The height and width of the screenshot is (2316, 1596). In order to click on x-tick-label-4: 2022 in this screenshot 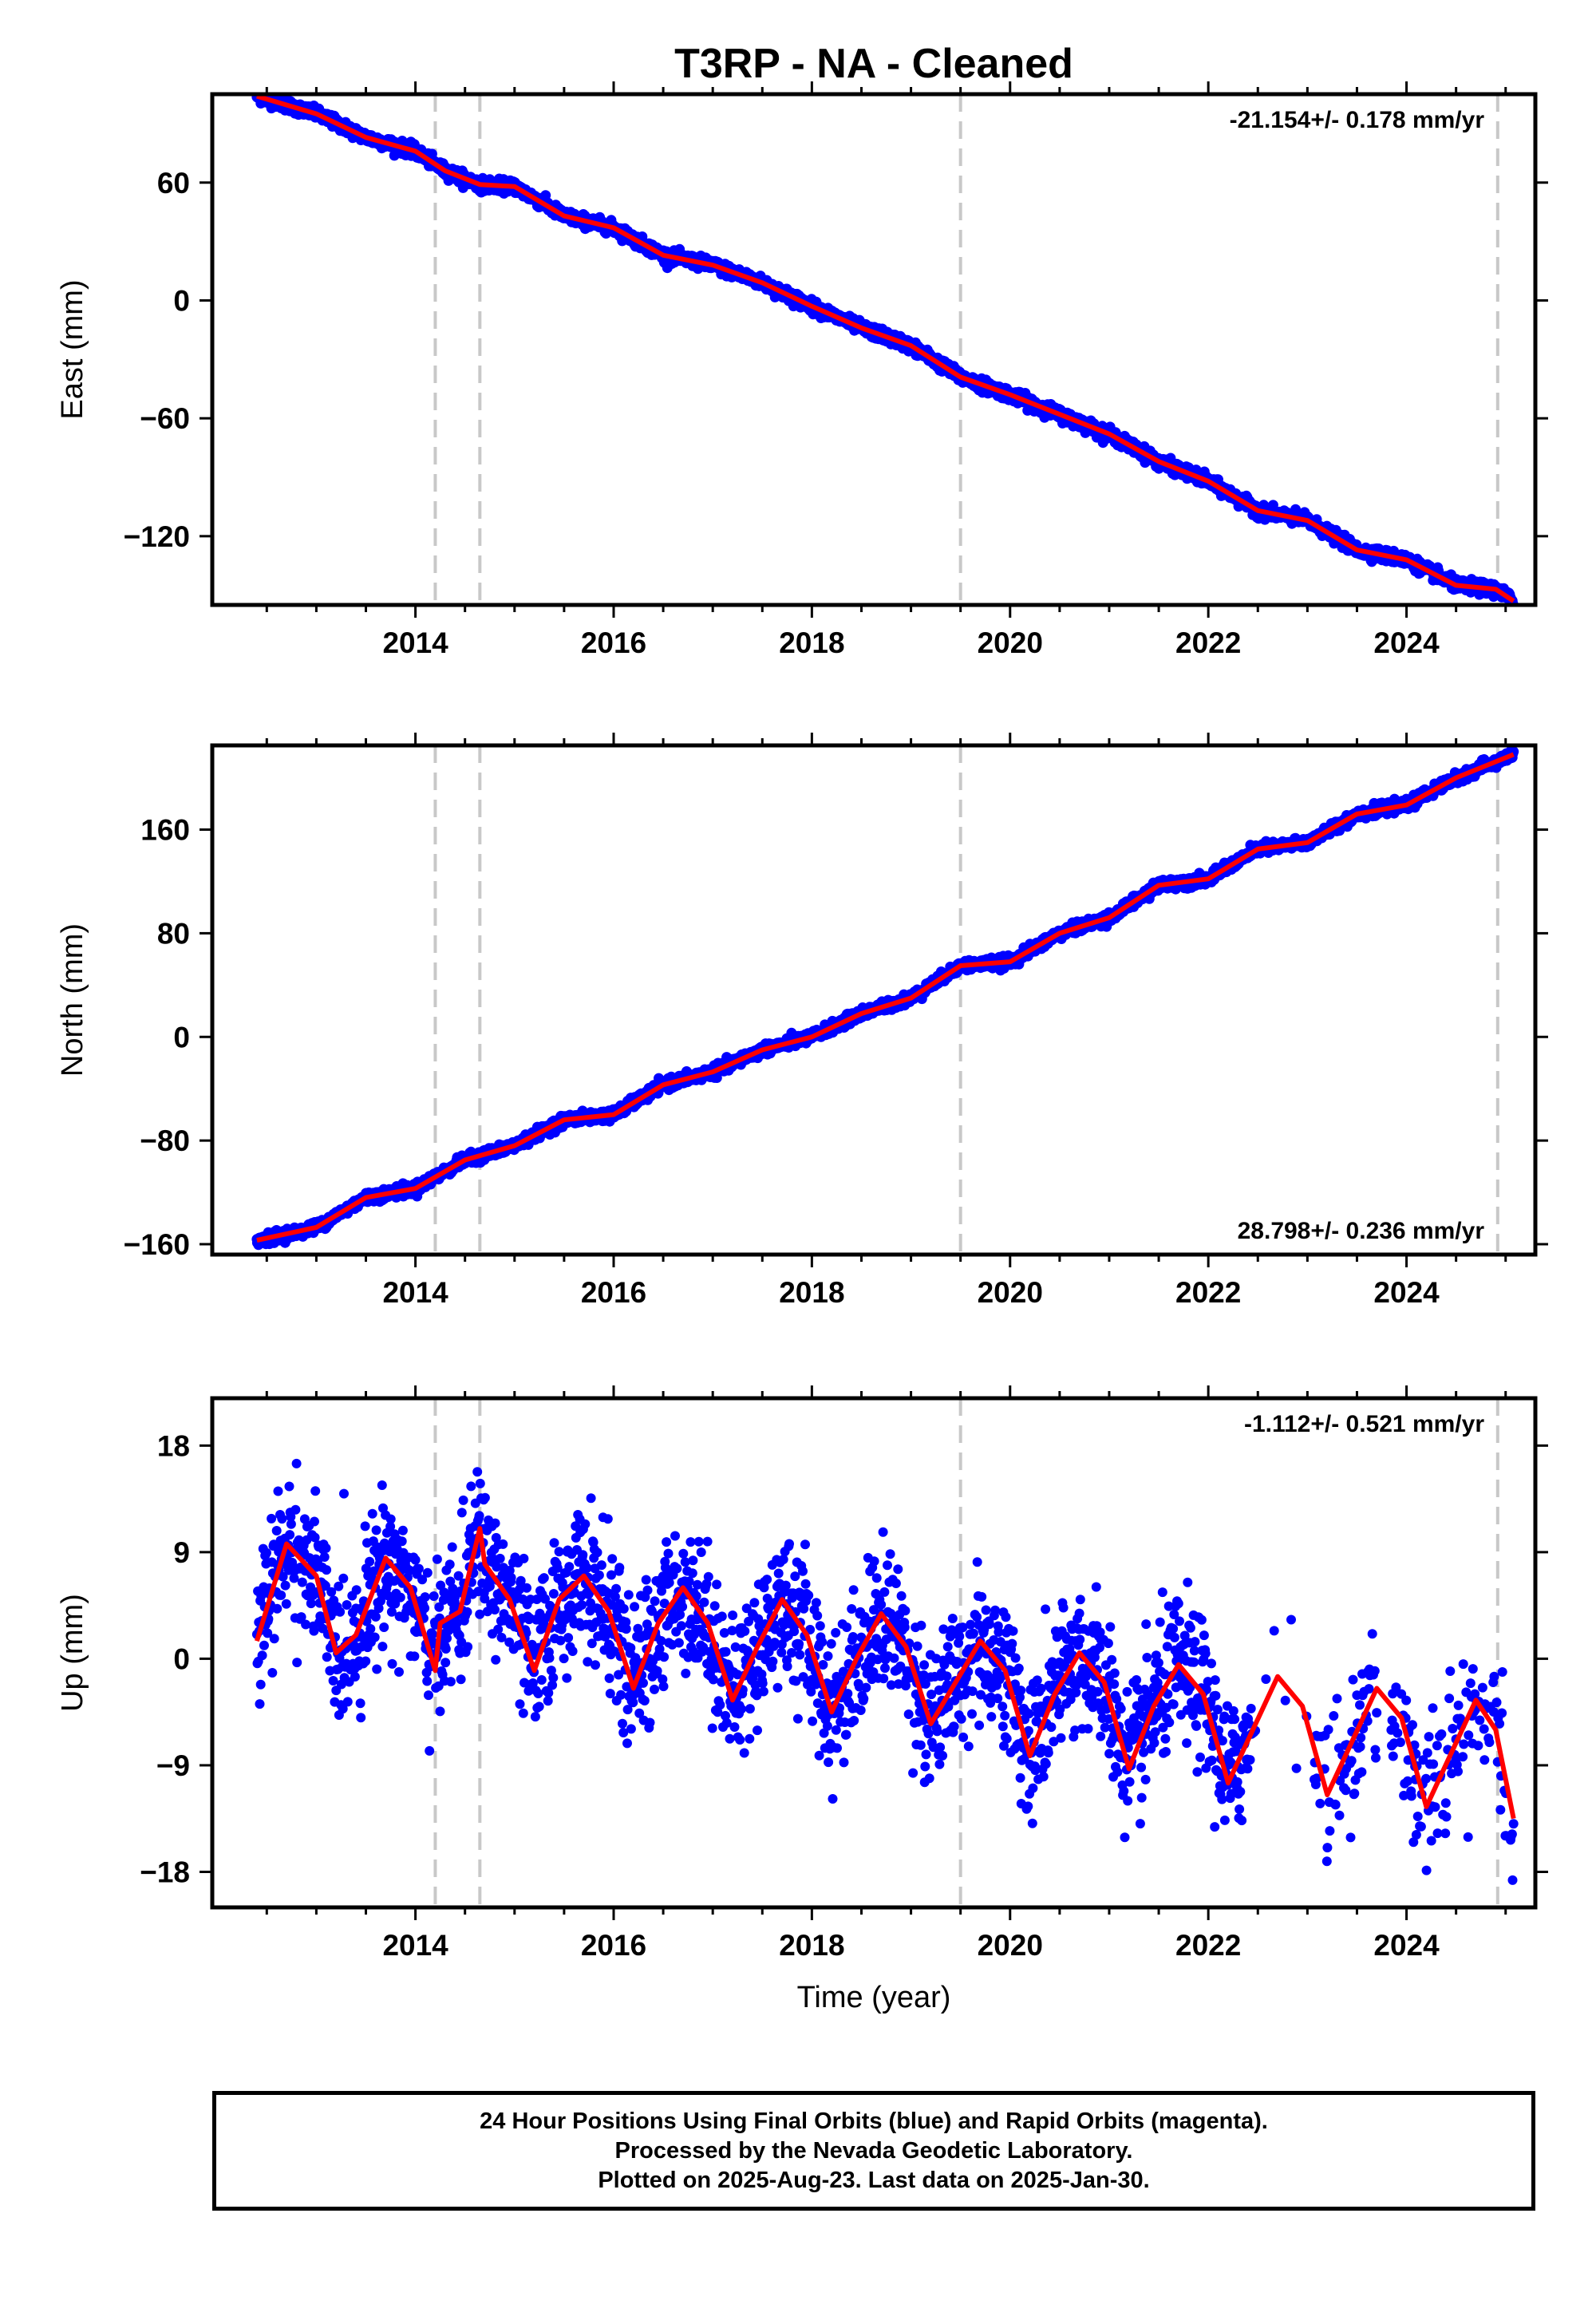, I will do `click(1208, 642)`.